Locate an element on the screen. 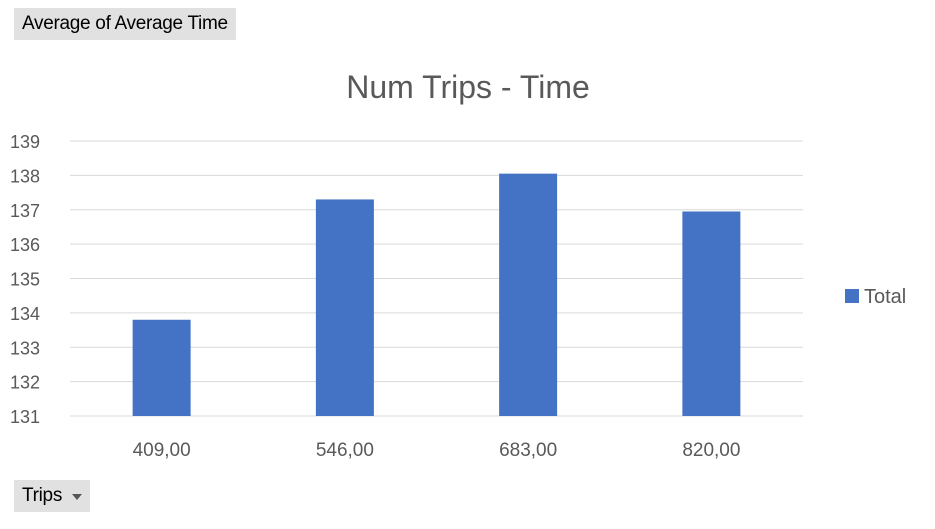 The width and height of the screenshot is (935, 529). y-tick-label: 135 is located at coordinates (25, 280).